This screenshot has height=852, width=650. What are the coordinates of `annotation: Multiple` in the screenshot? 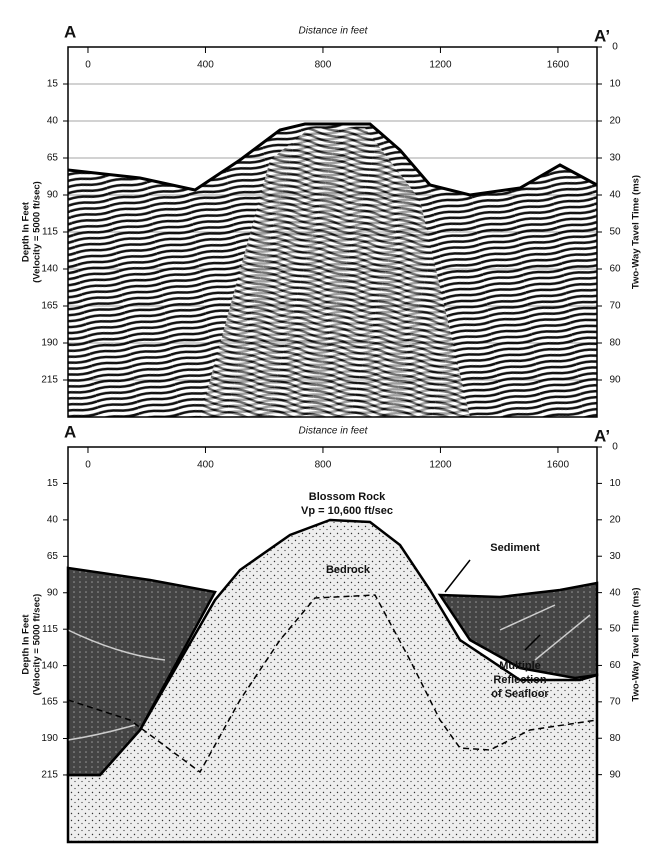 It's located at (520, 666).